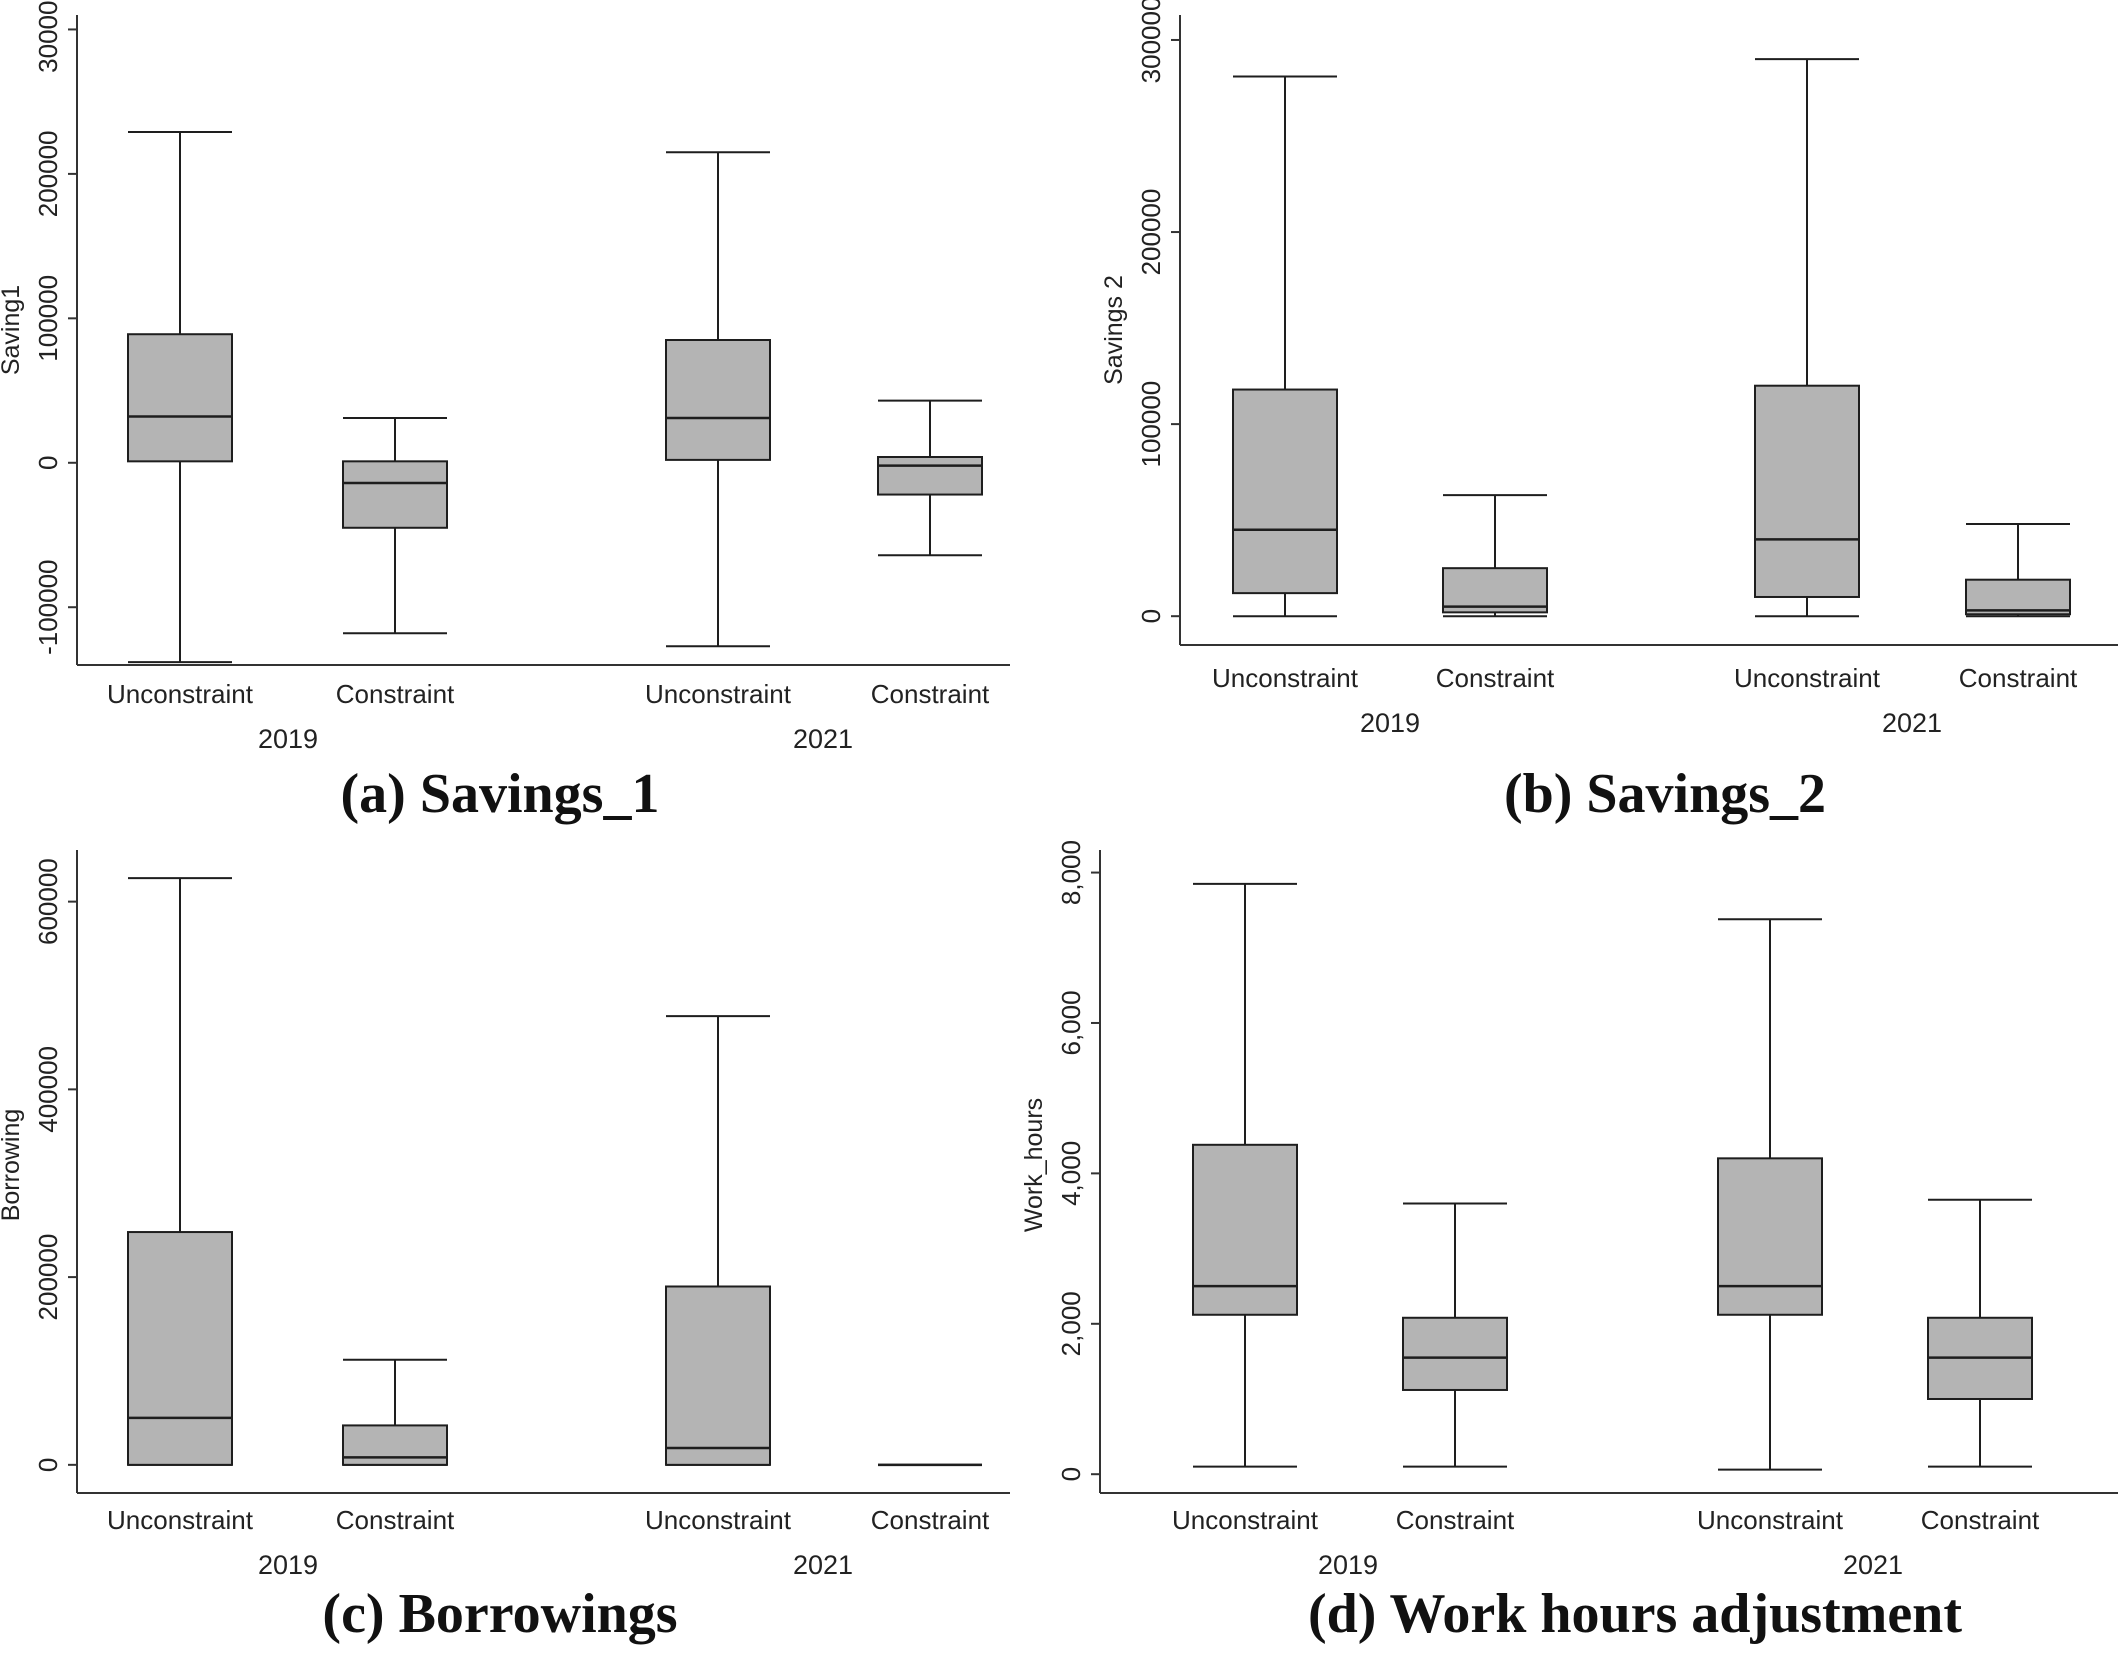 This screenshot has height=1659, width=2118. Describe the element at coordinates (12, 1165) in the screenshot. I see `y-axis-title: Borrowing` at that location.